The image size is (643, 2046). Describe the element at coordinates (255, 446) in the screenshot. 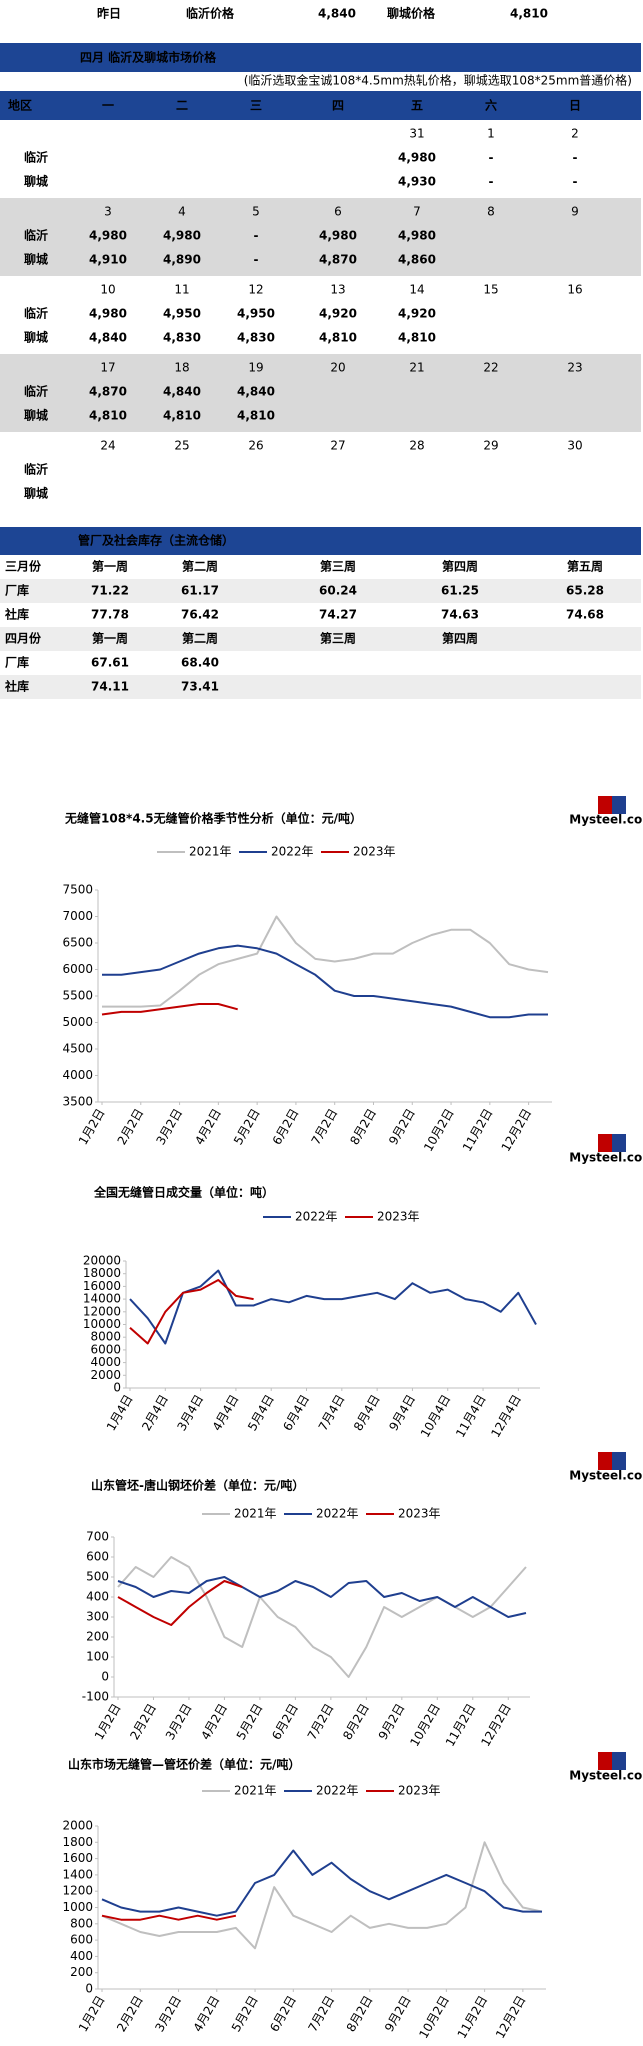

I see `day-number: 26` at that location.